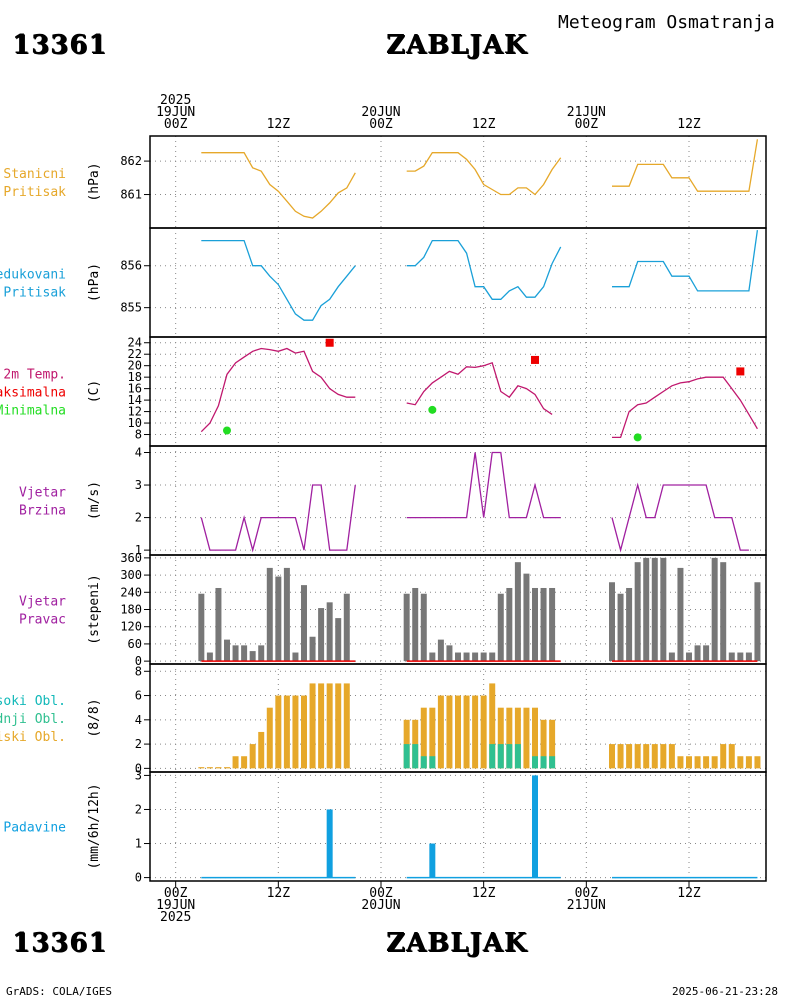  What do you see at coordinates (34, 293) in the screenshot?
I see `panel-label: Pritisak` at bounding box center [34, 293].